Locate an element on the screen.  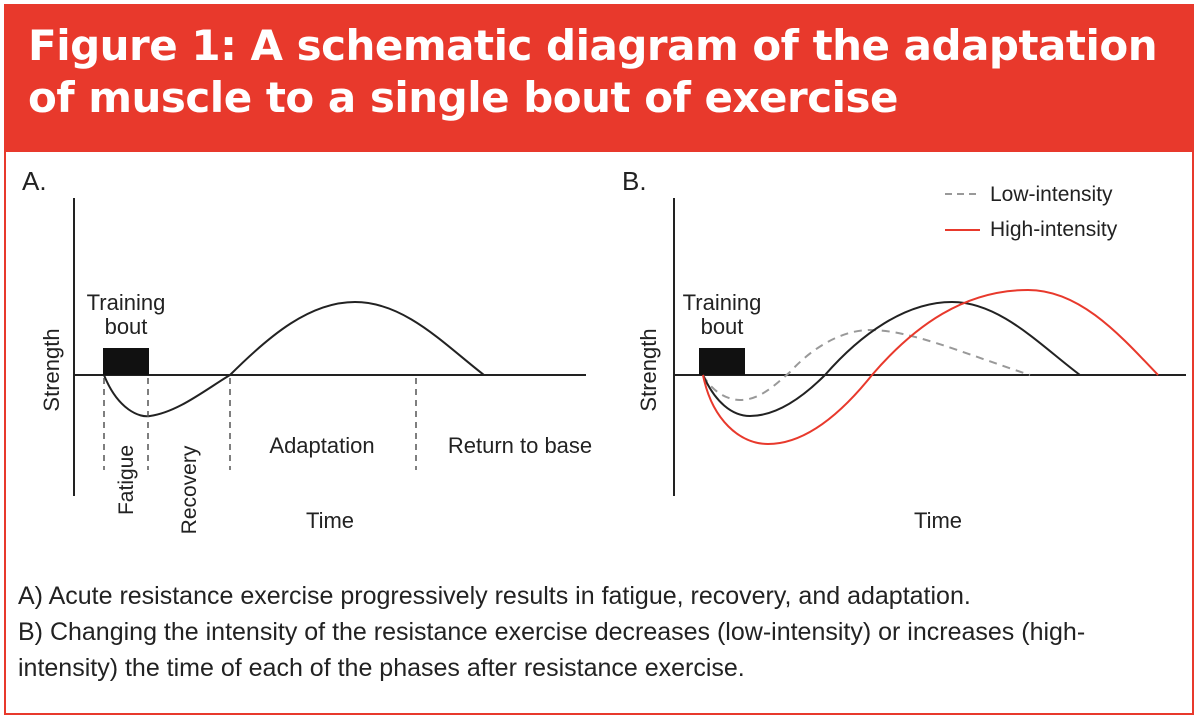
panel-a-y-label: Strength is located at coordinates (51, 369).